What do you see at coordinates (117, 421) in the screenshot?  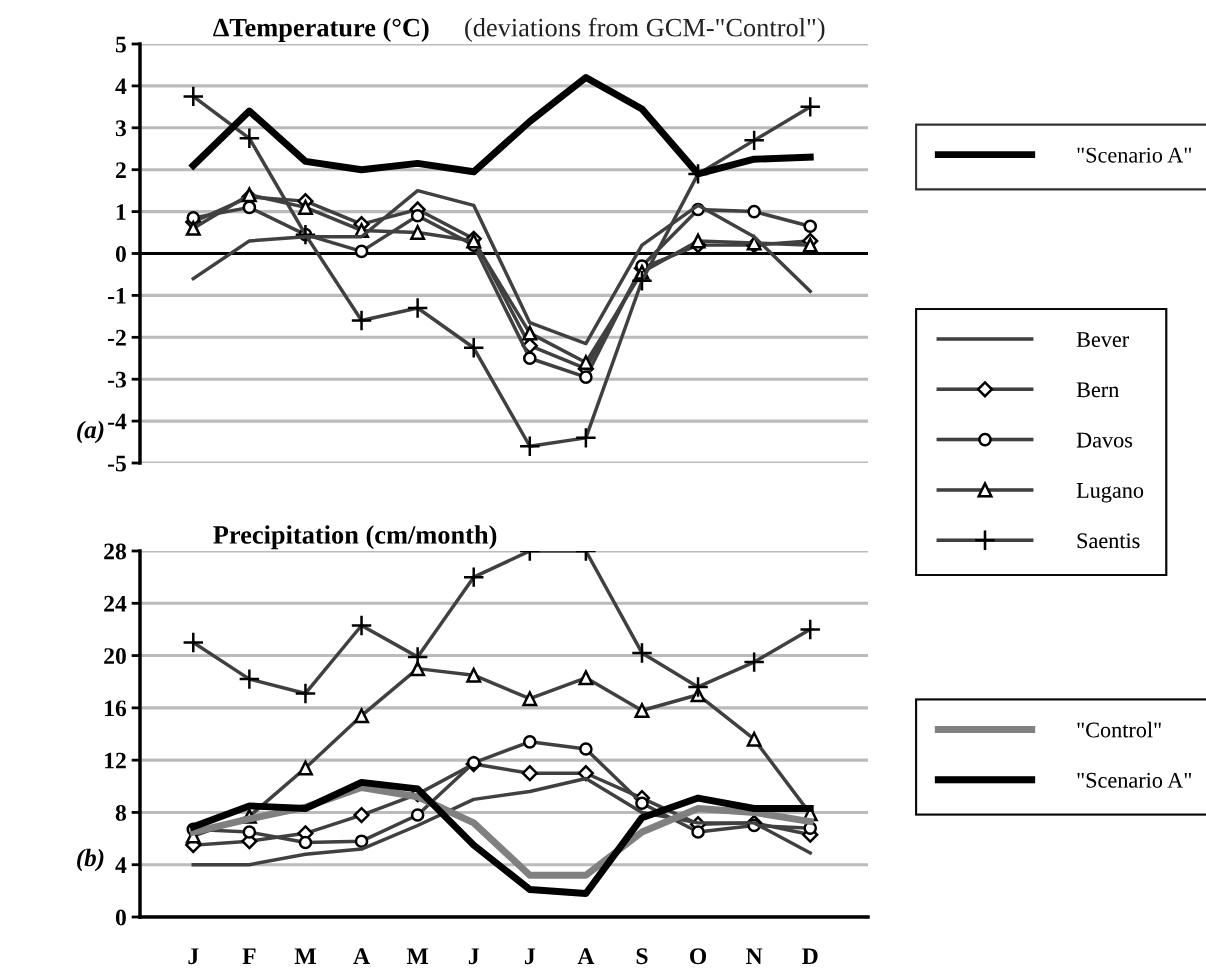 I see `y-tick-label: -4` at bounding box center [117, 421].